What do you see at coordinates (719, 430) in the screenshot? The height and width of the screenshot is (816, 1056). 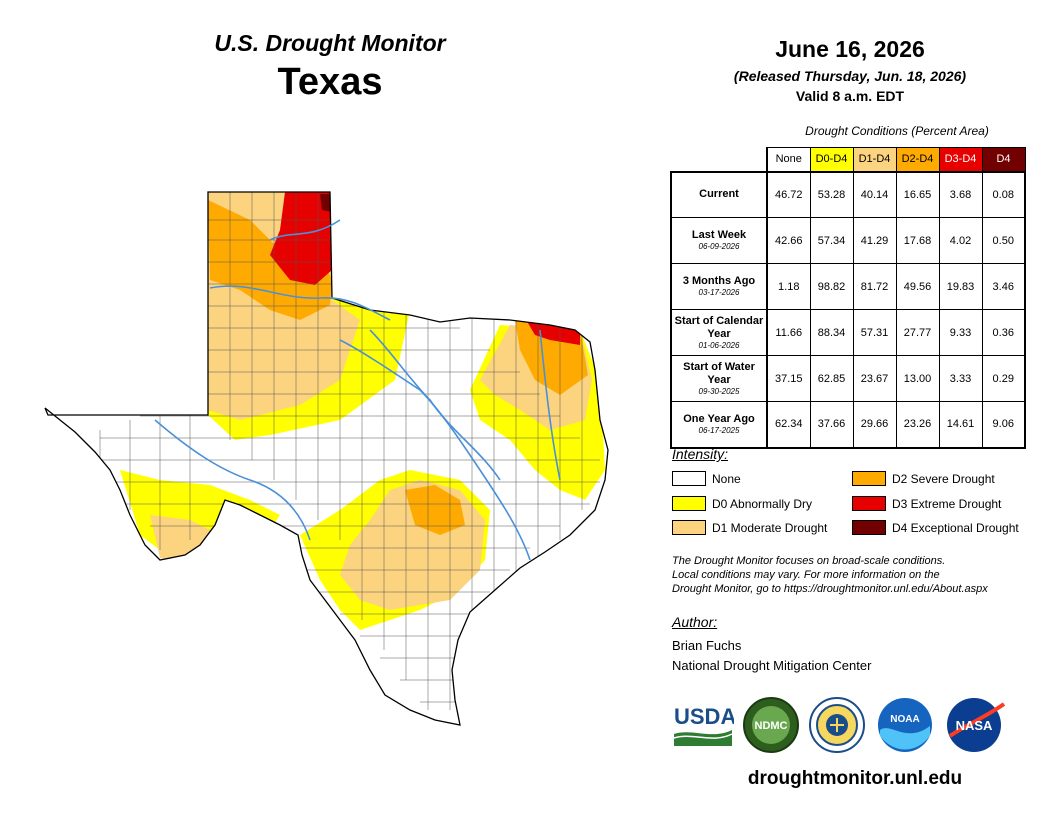 I see `row-date: 06-17-2025` at bounding box center [719, 430].